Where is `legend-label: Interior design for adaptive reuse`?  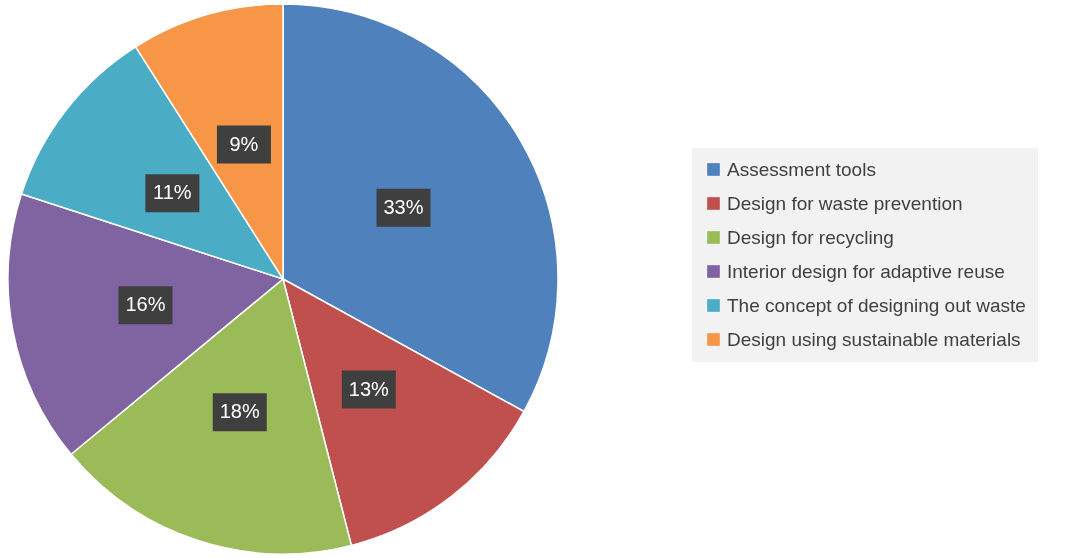 legend-label: Interior design for adaptive reuse is located at coordinates (866, 271).